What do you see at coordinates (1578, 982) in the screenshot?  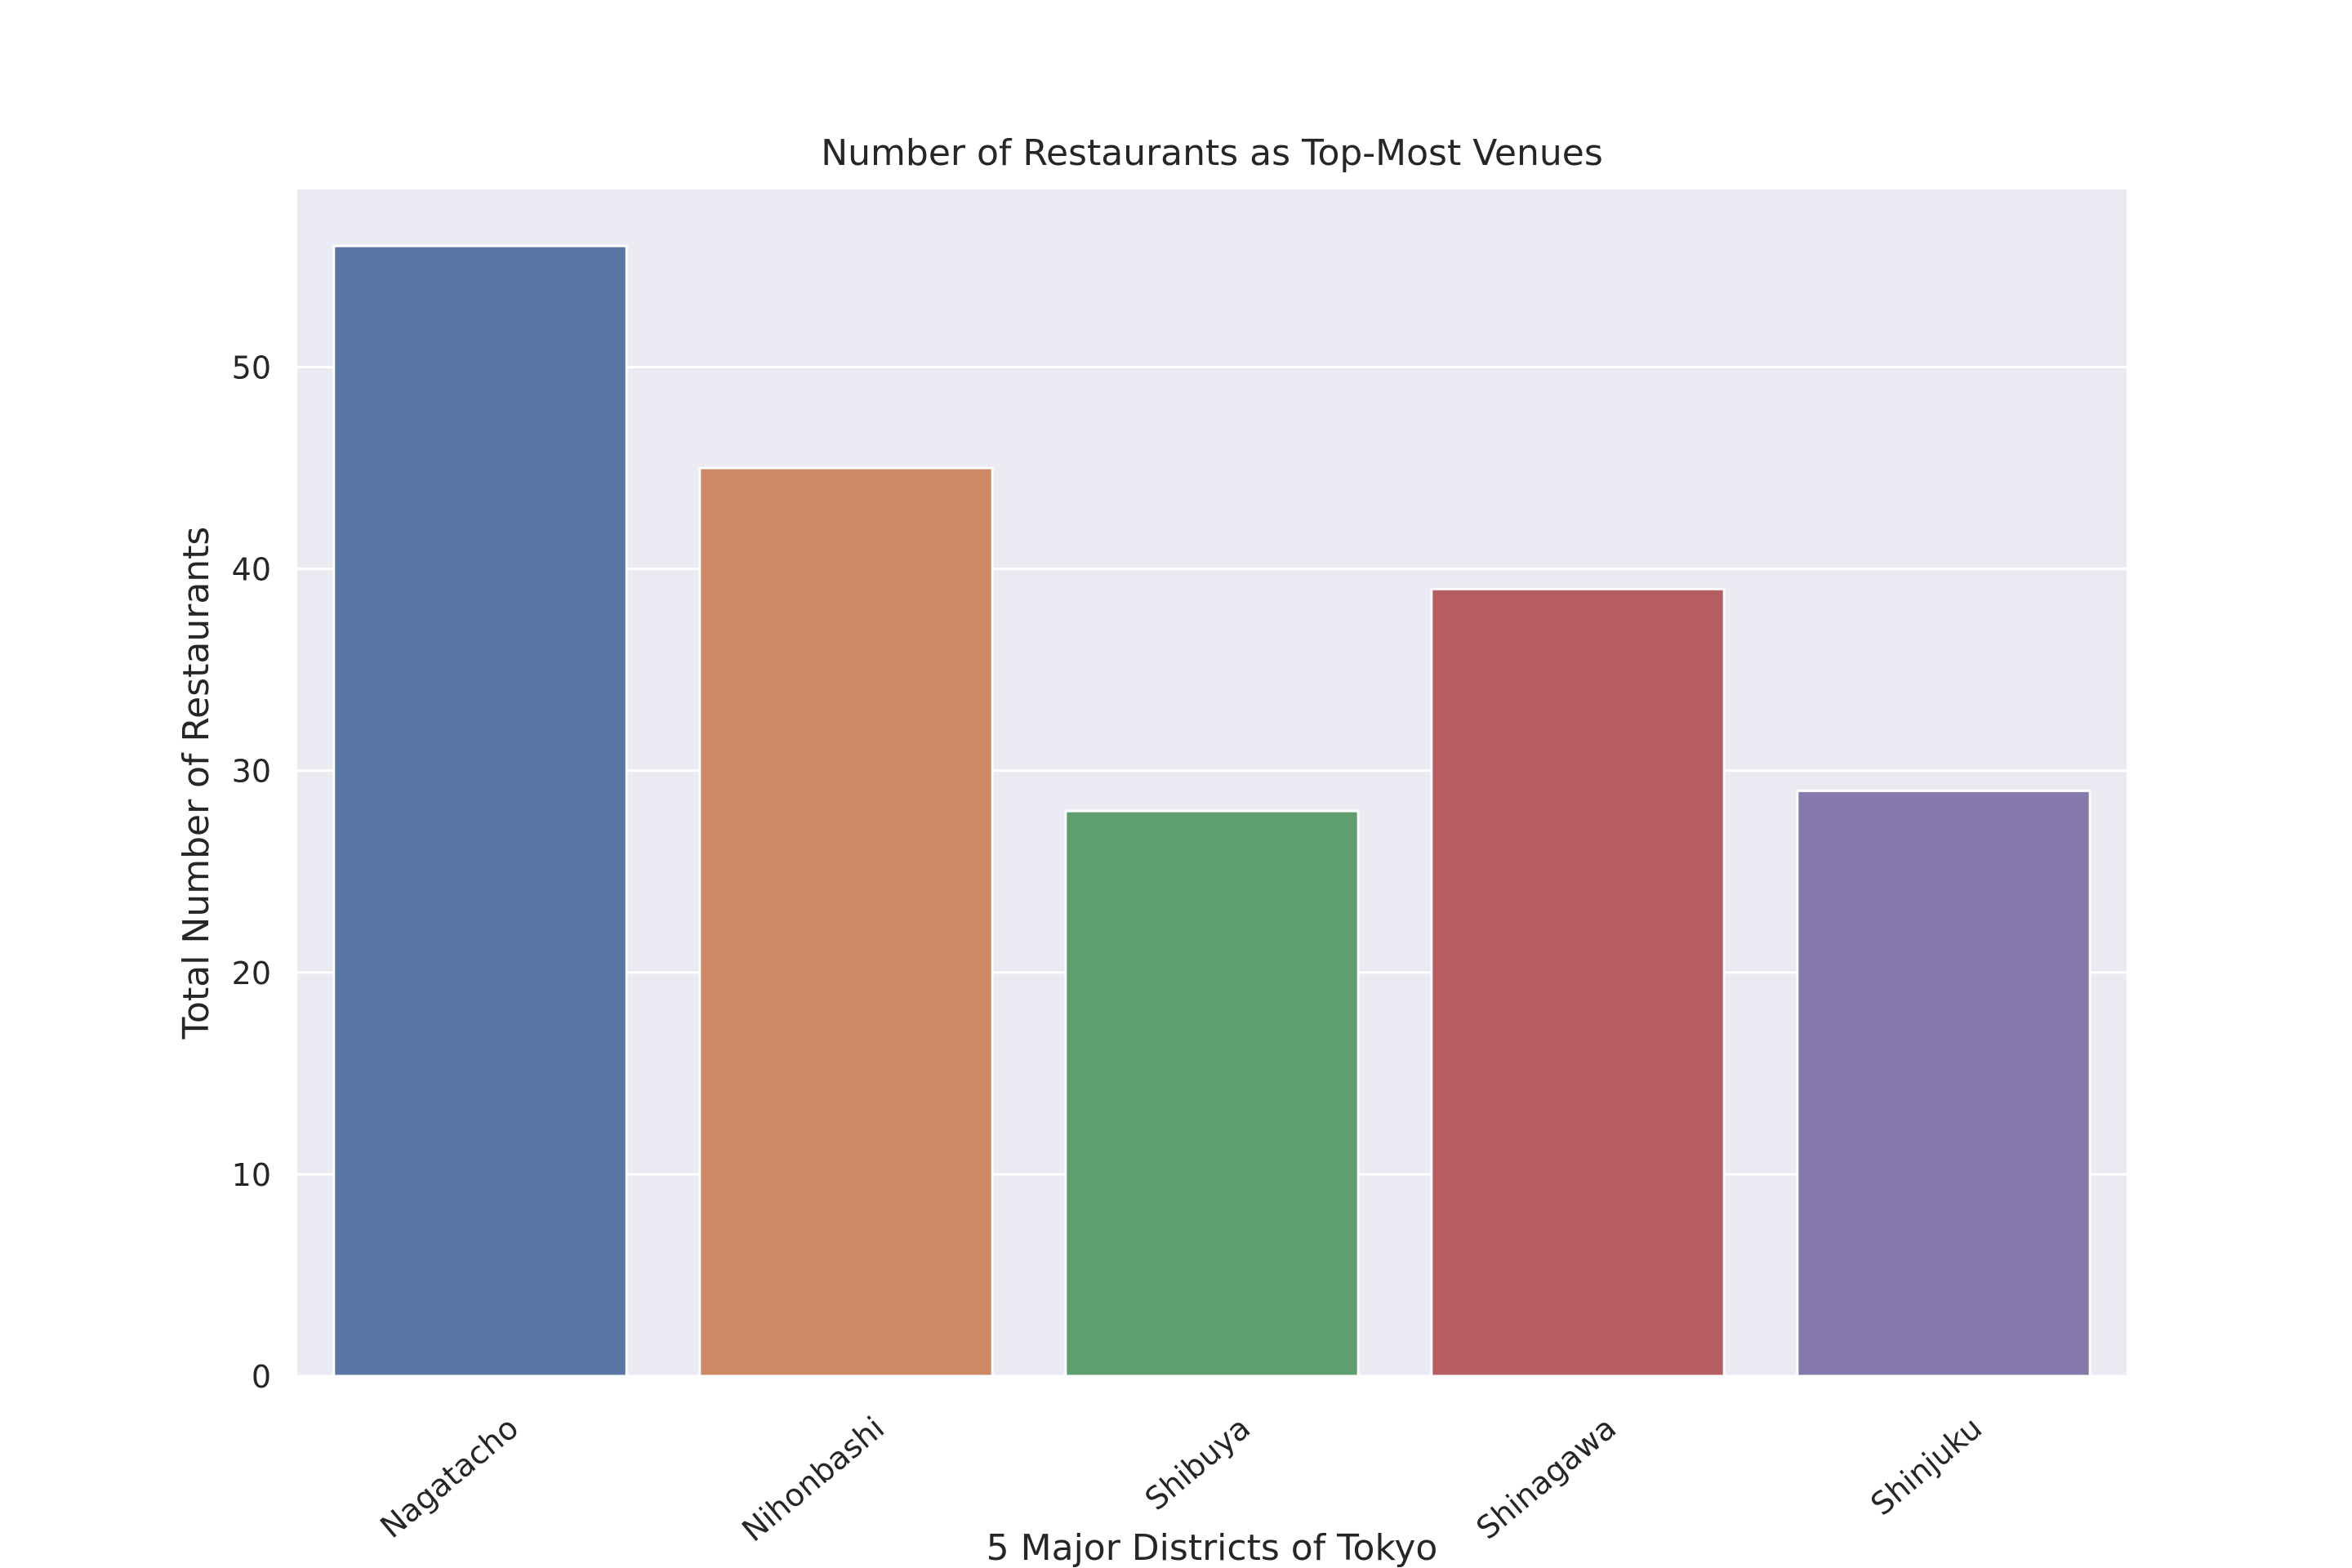 I see `bar-shinagawa` at bounding box center [1578, 982].